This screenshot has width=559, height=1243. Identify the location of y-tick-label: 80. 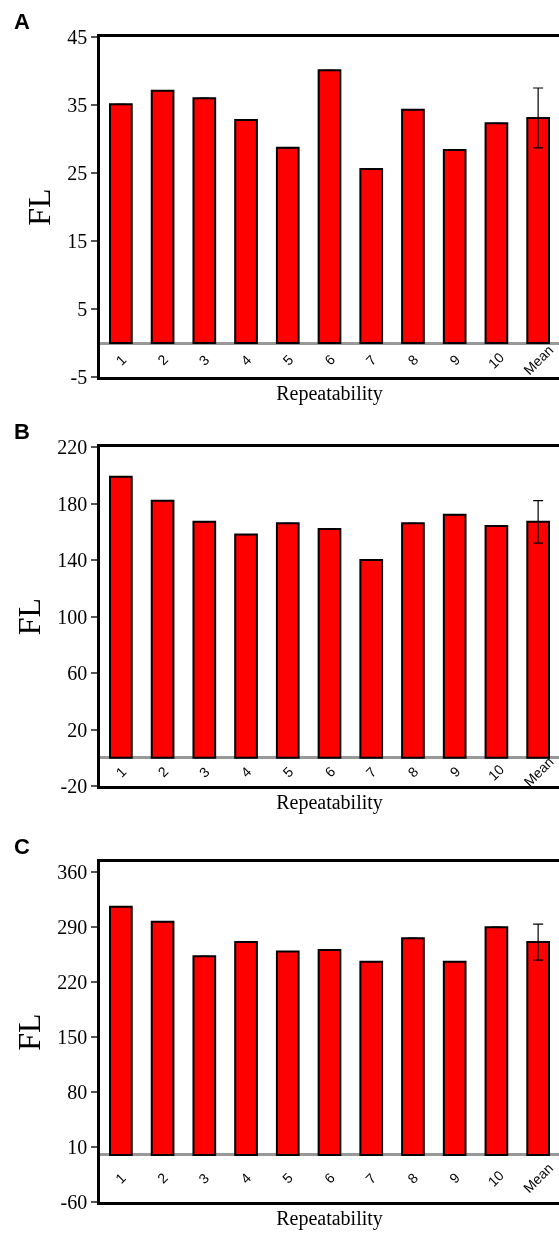
(77, 1092).